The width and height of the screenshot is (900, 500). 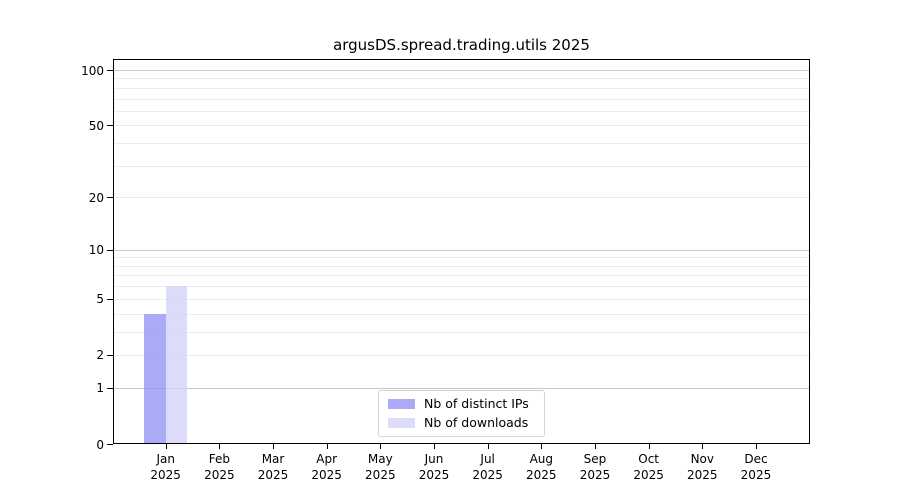 I want to click on y-axis-tick-label: 100, so click(x=92, y=70).